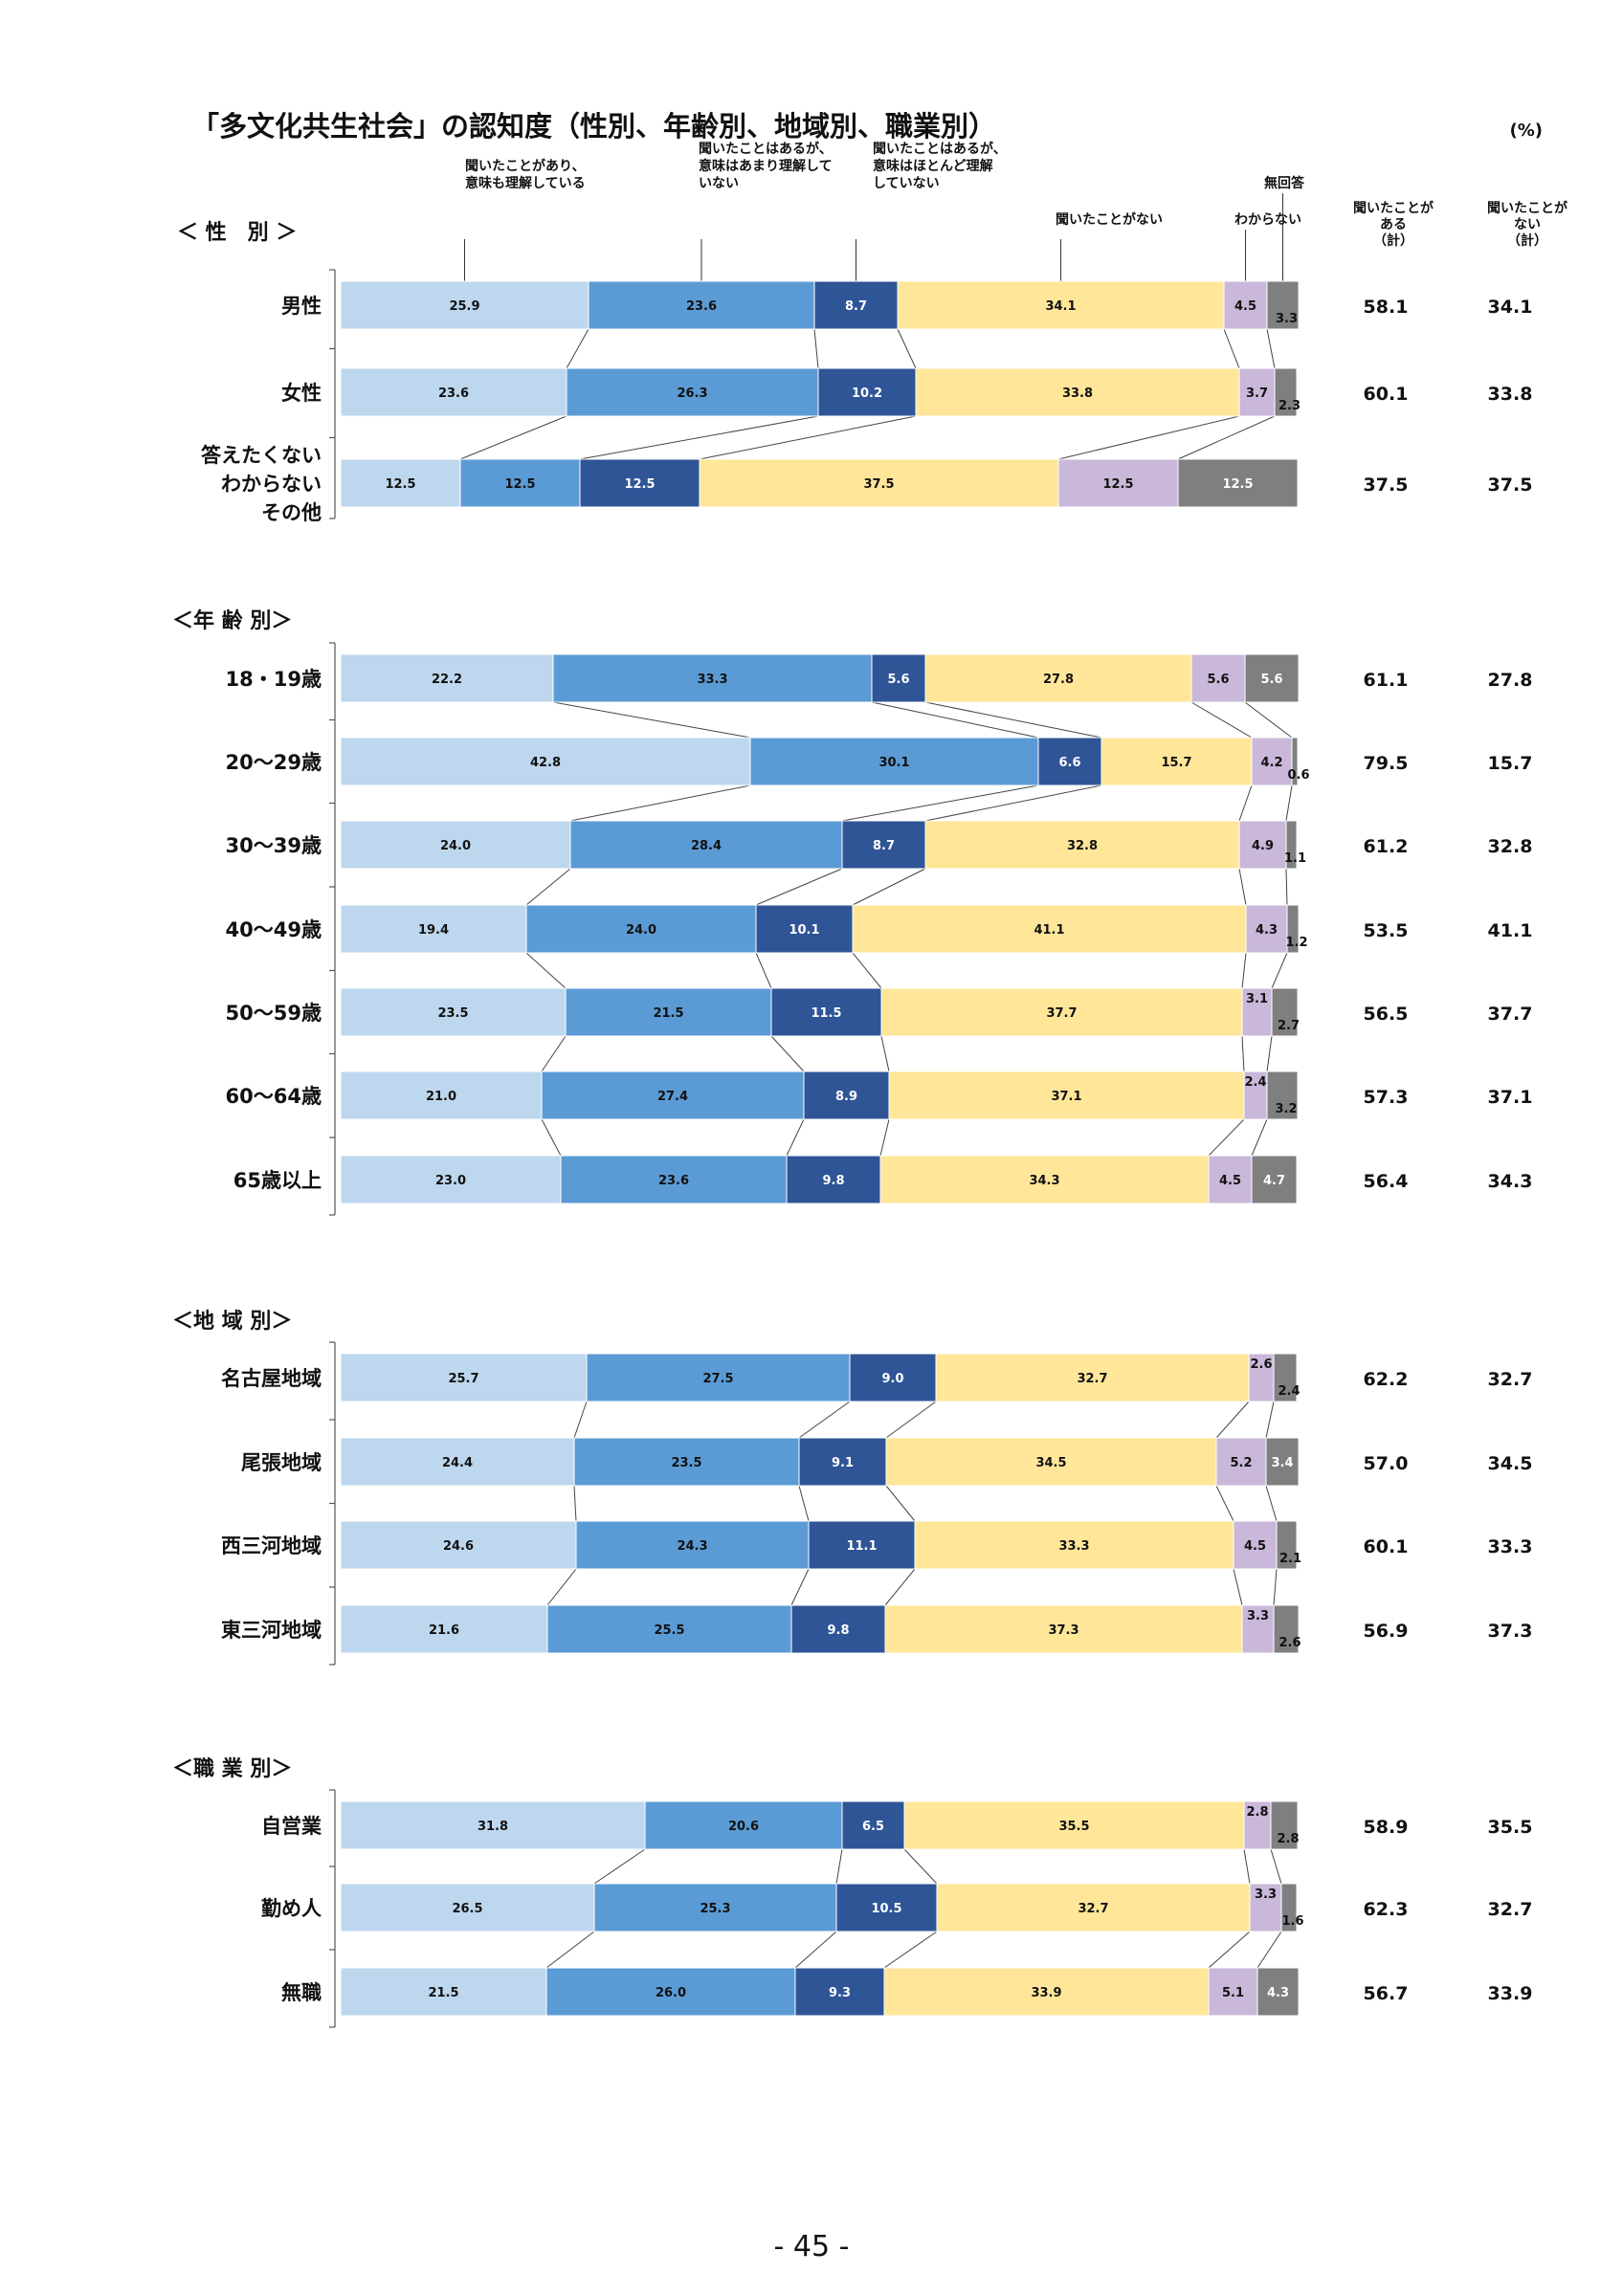 This screenshot has height=2296, width=1623. Describe the element at coordinates (274, 845) in the screenshot. I see `row-label: 30～39歳` at that location.